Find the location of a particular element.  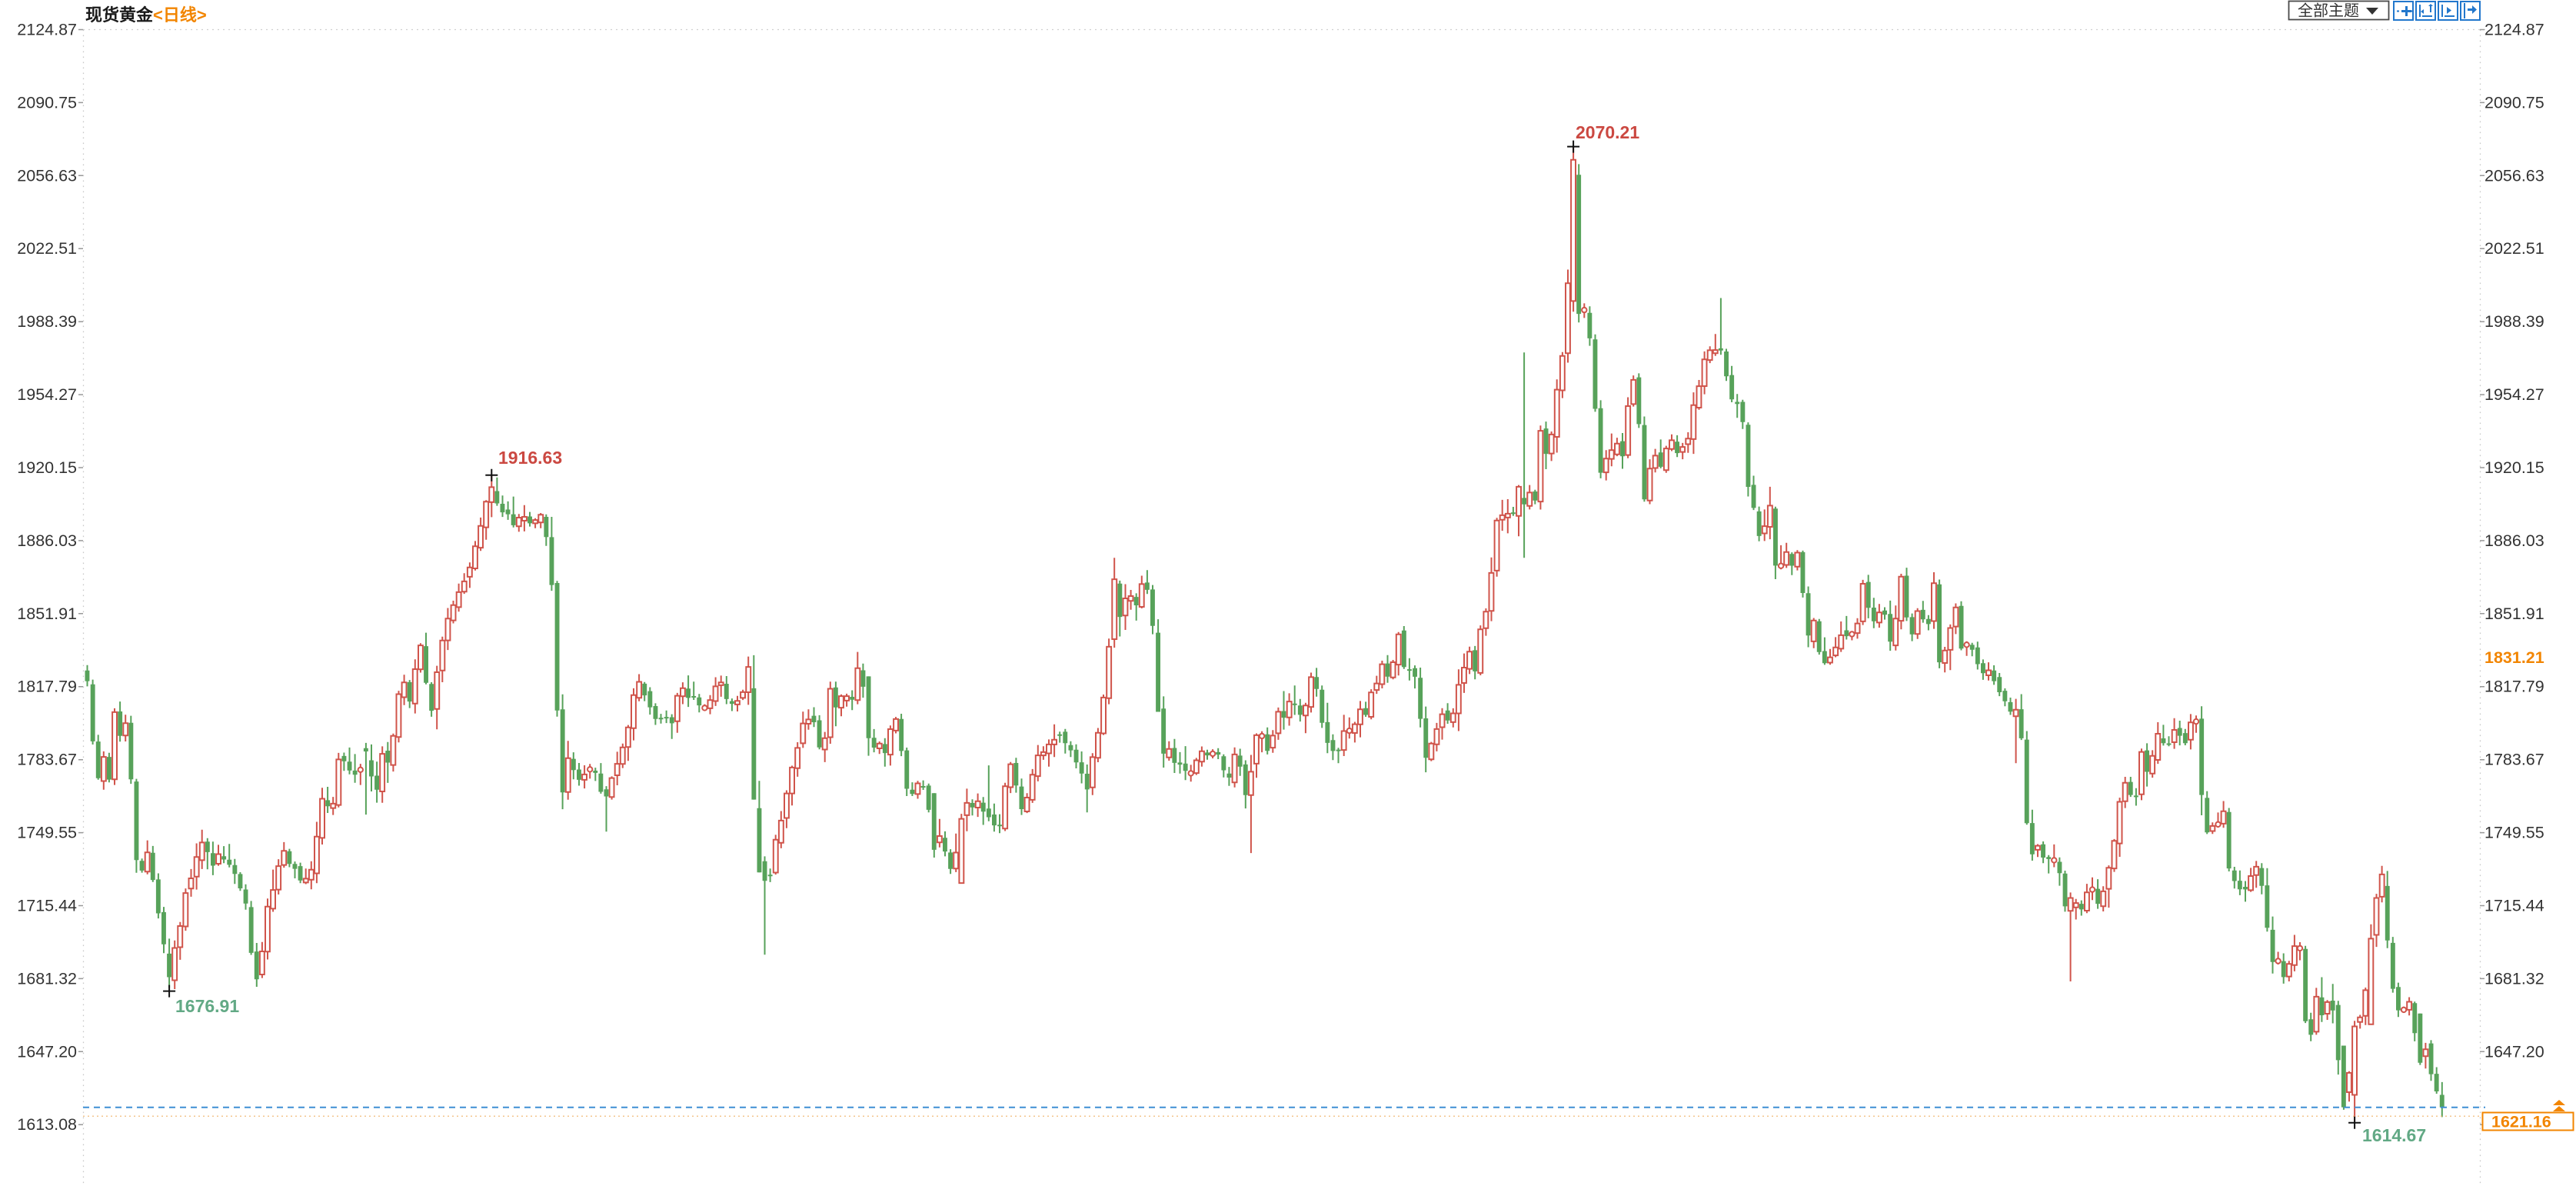

svg-text: 现货黄金 is located at coordinates (119, 15).